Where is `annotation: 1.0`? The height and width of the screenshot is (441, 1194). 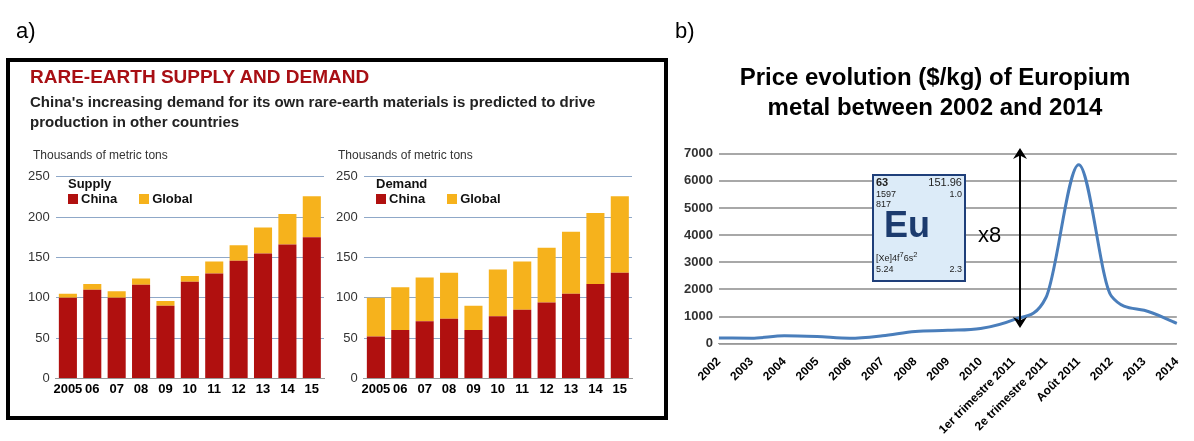 annotation: 1.0 is located at coordinates (955, 194).